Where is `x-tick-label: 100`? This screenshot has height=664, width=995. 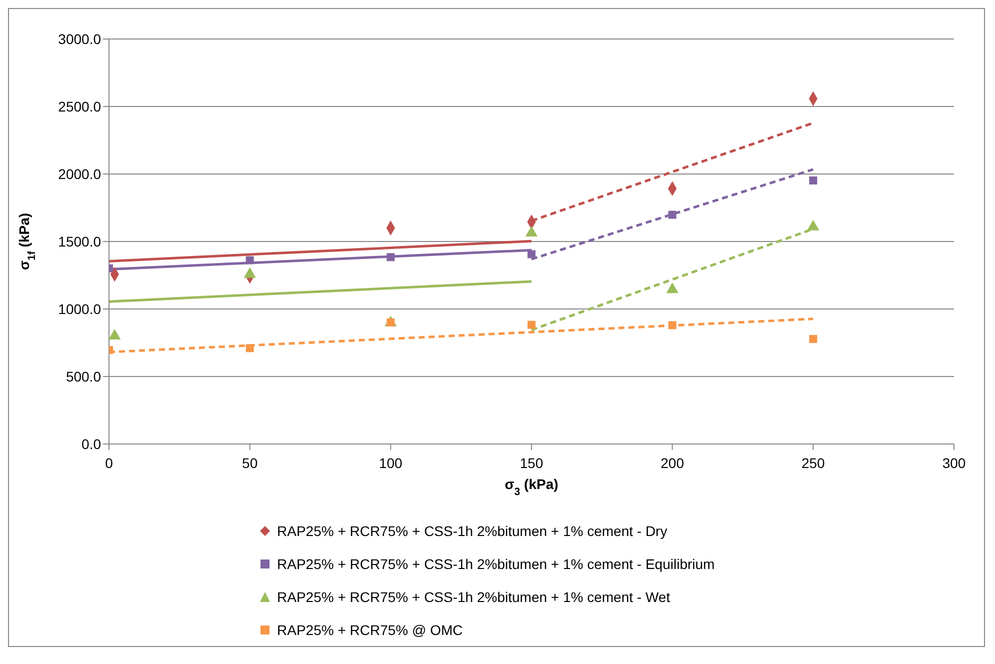 x-tick-label: 100 is located at coordinates (390, 463).